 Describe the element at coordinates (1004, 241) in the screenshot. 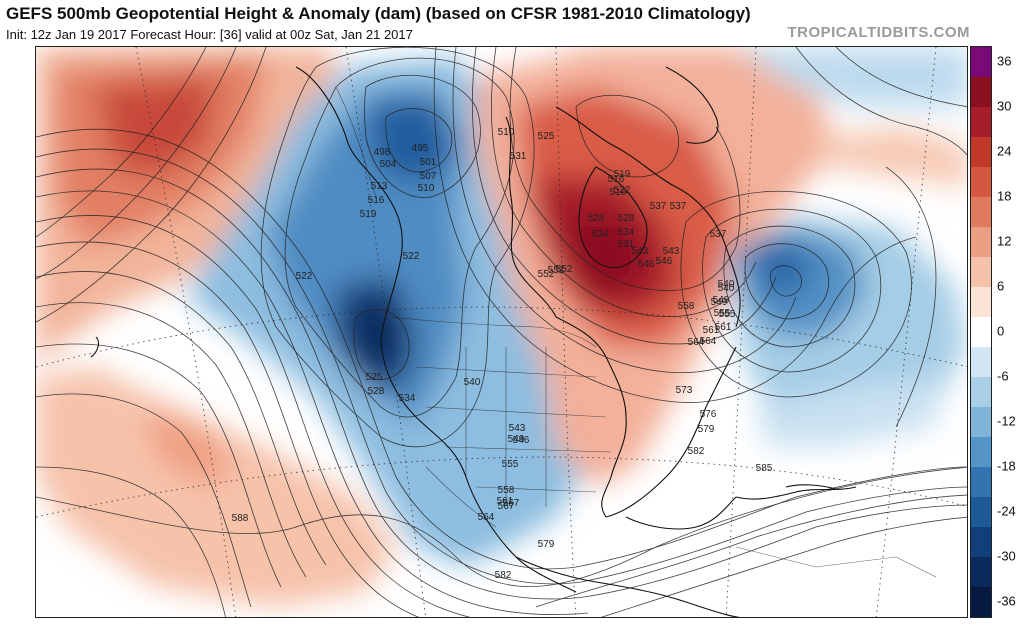

I see `colorbar-label: 12` at that location.